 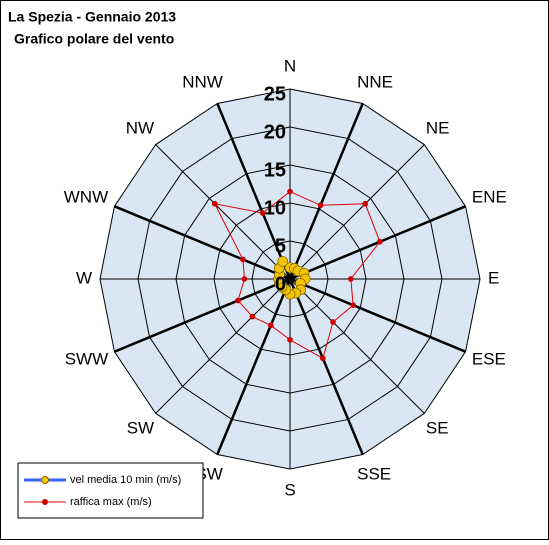 What do you see at coordinates (493, 277) in the screenshot?
I see `category-label: E` at bounding box center [493, 277].